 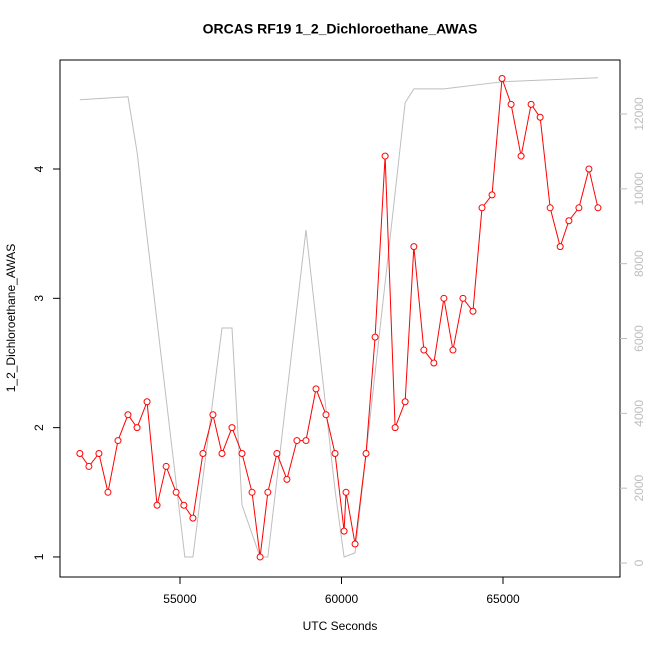 What do you see at coordinates (340, 626) in the screenshot?
I see `x-axis-label: UTC Seconds` at bounding box center [340, 626].